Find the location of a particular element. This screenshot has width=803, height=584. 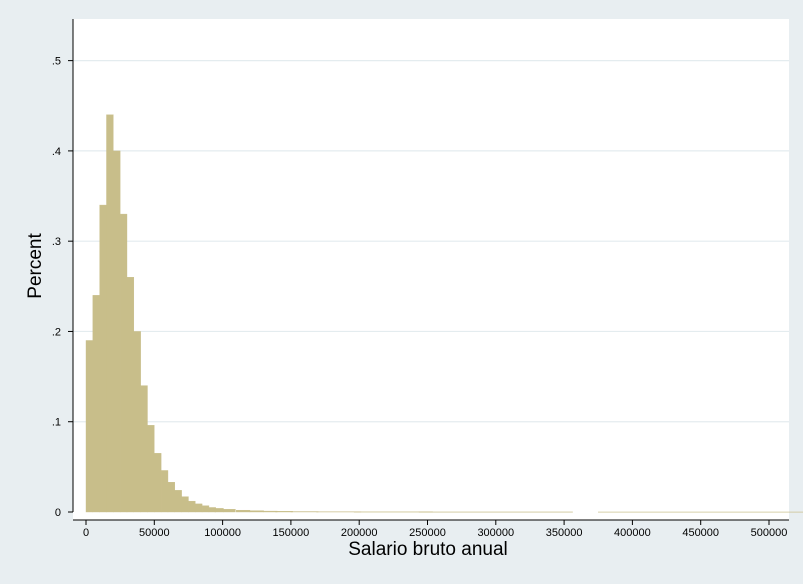

x-tick-label: 250000 is located at coordinates (427, 533).